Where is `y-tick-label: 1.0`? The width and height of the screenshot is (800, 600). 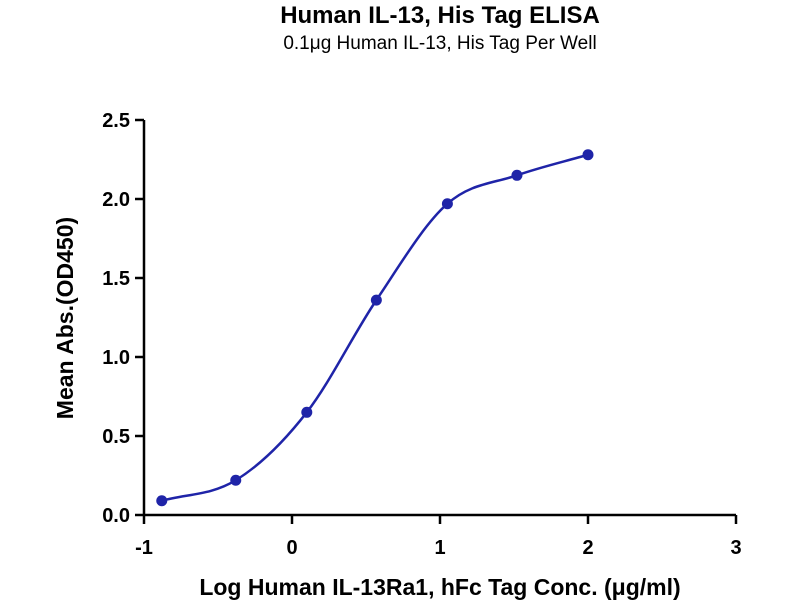 y-tick-label: 1.0 is located at coordinates (116, 358).